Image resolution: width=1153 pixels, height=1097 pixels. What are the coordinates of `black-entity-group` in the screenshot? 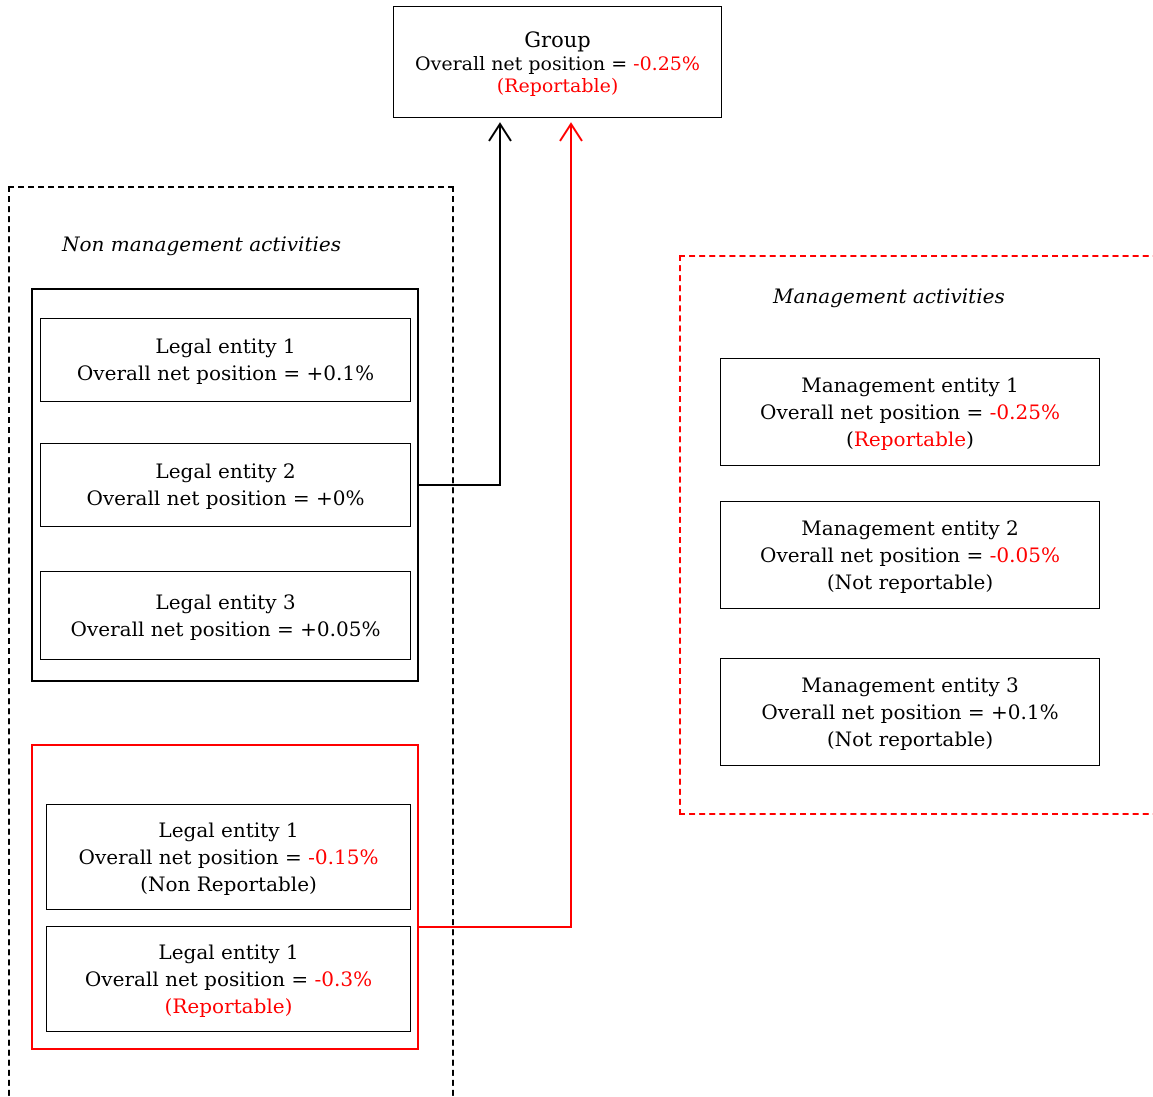 It's located at (225, 485).